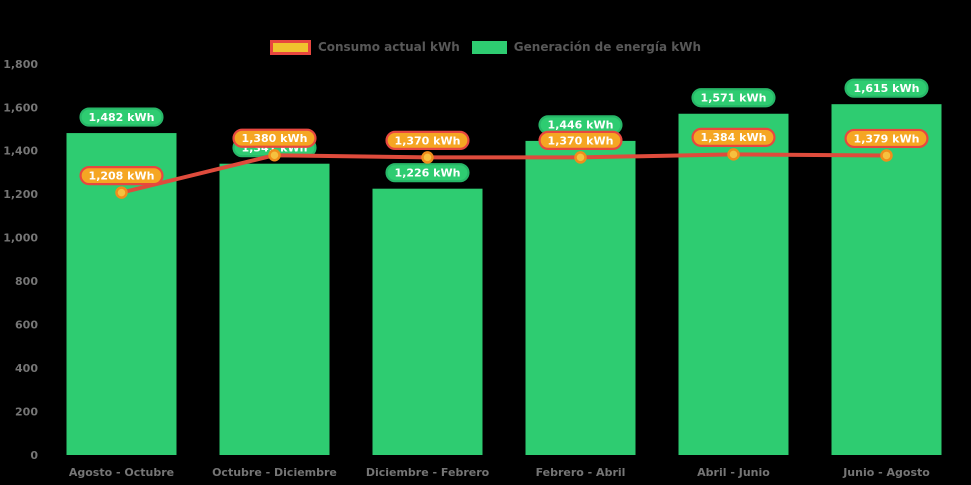 The height and width of the screenshot is (485, 971). I want to click on consumption-value-pill: 1,380 kWh, so click(274, 138).